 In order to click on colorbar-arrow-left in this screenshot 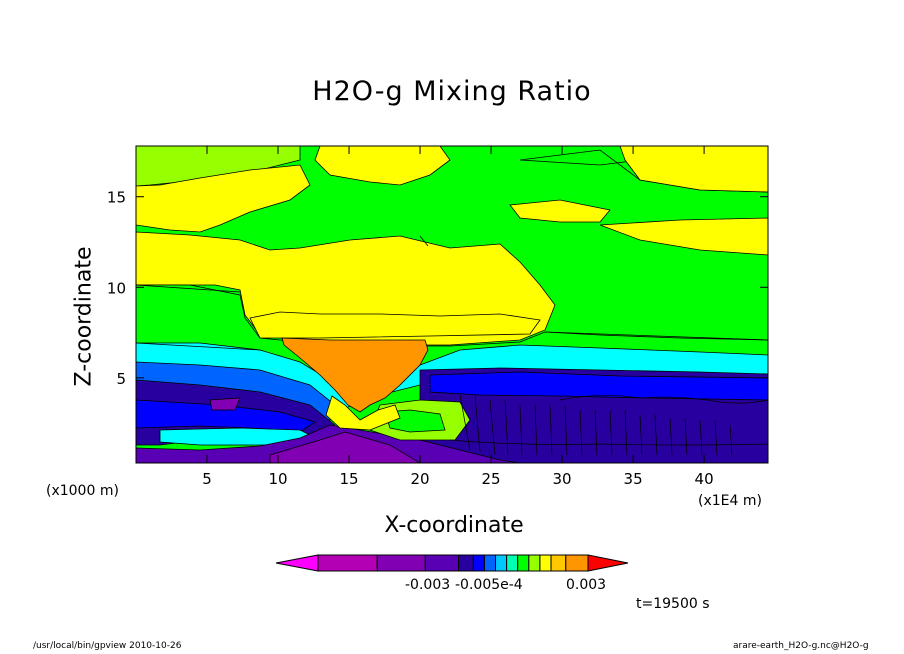, I will do `click(297, 563)`.